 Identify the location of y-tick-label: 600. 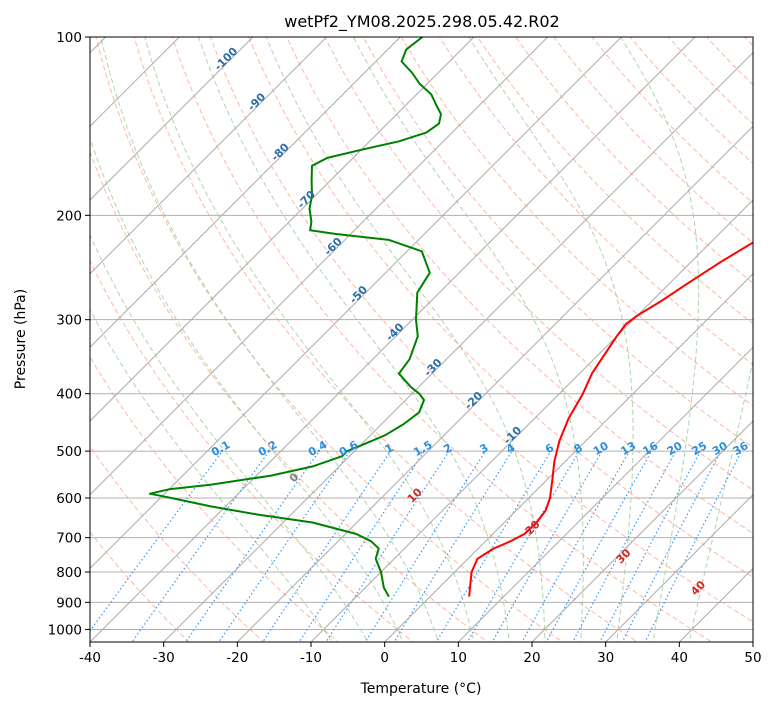
(69, 499).